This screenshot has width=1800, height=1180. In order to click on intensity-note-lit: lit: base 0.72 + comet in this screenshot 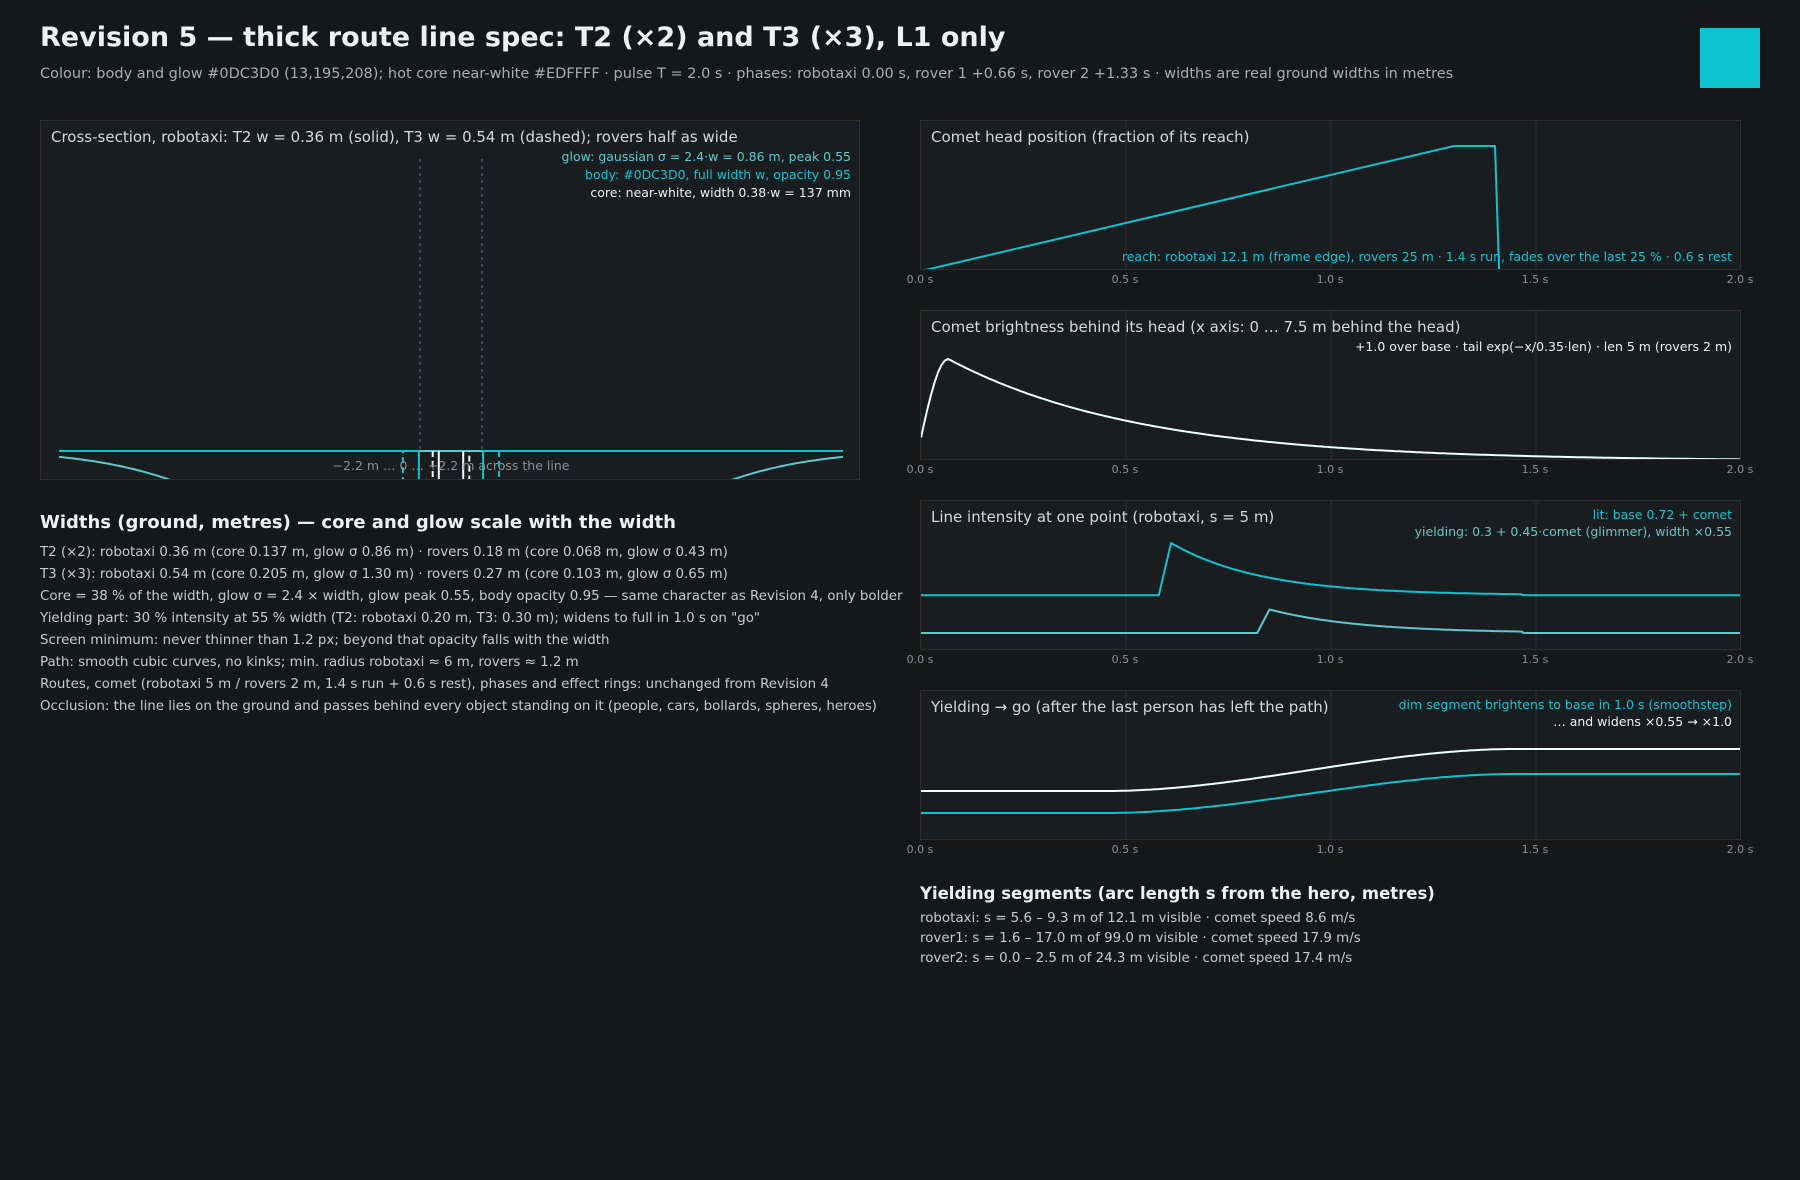, I will do `click(1662, 514)`.